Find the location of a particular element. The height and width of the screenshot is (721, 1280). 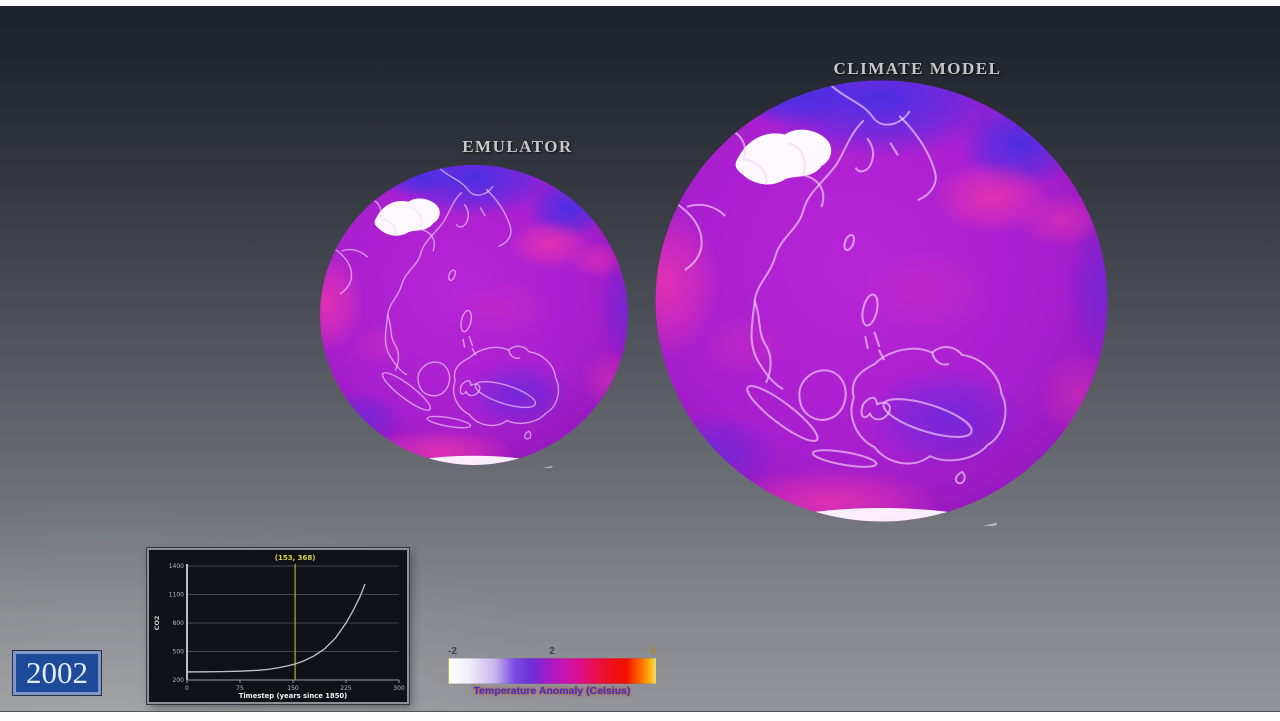

svg-text: 500 is located at coordinates (179, 652).